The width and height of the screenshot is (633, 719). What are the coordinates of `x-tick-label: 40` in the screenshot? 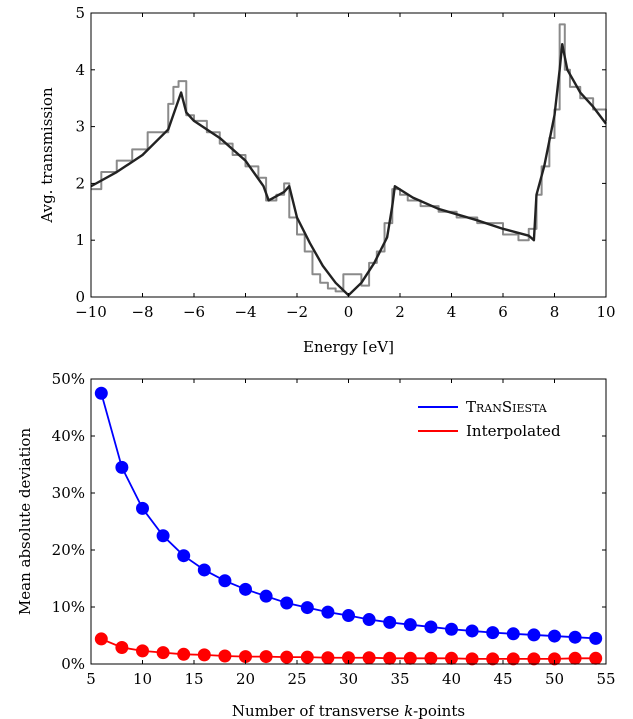 It's located at (451, 679).